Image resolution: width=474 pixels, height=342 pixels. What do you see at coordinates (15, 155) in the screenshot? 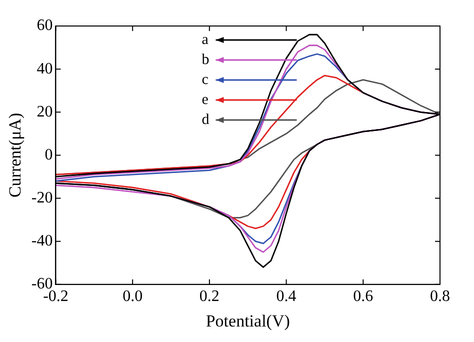
I see `y-axis-title: Current(μA)` at bounding box center [15, 155].